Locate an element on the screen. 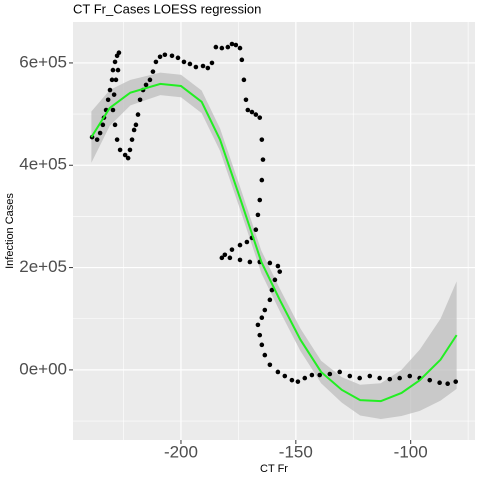  x-axis-label: CT Fr is located at coordinates (274, 469).